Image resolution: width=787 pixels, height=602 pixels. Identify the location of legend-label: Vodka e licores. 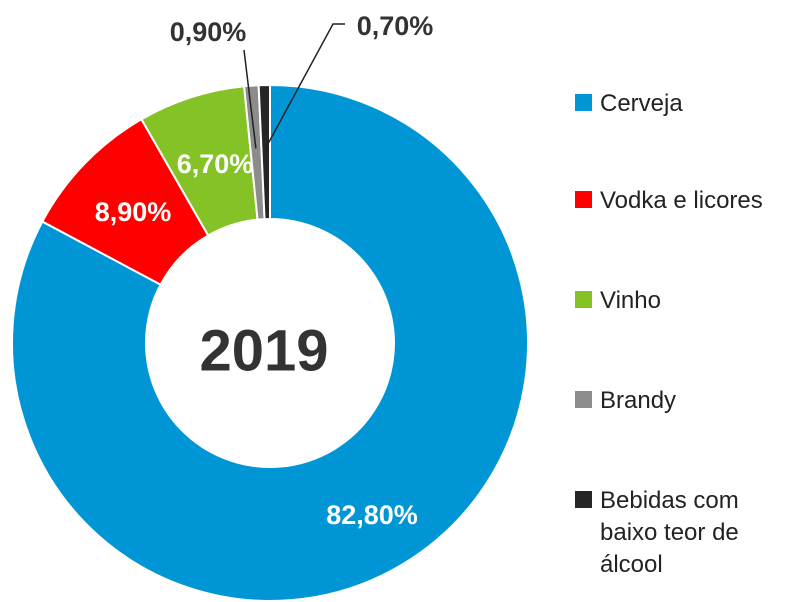
(681, 200).